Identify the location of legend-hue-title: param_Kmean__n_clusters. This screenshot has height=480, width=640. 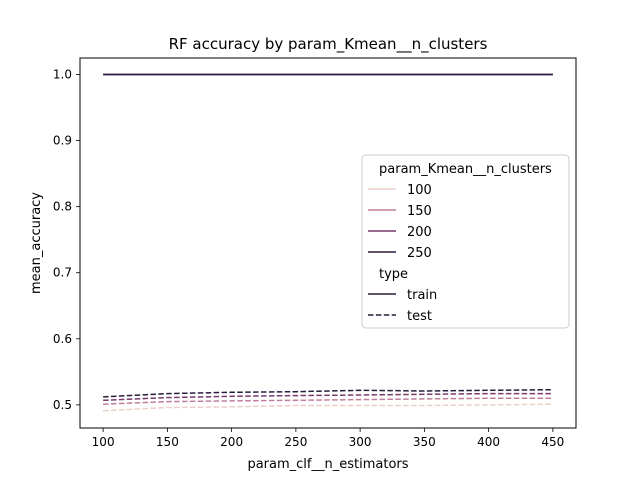
(465, 169).